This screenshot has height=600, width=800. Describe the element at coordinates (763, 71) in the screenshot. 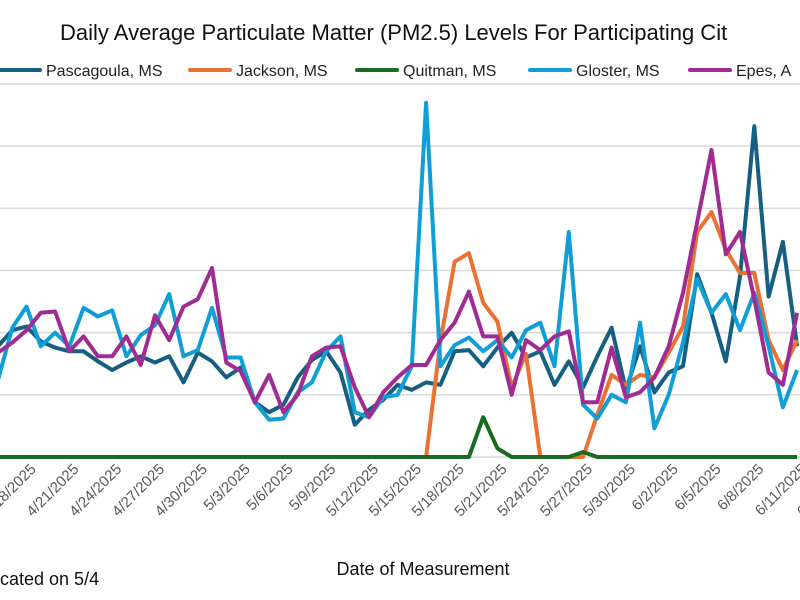

I see `legend-label: Epes, A` at that location.